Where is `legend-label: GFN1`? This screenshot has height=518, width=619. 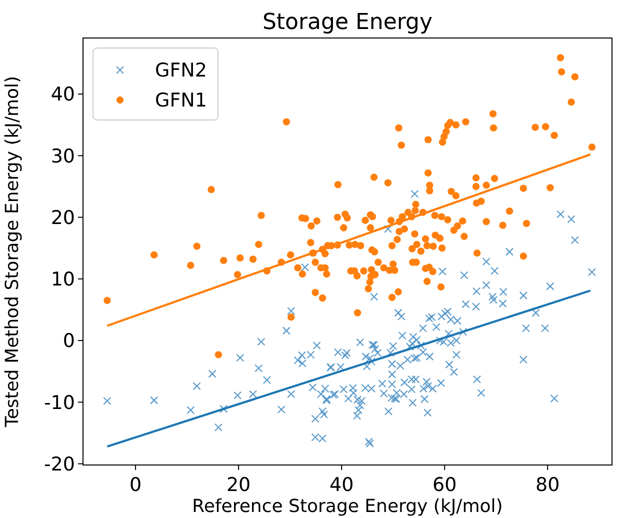 legend-label: GFN1 is located at coordinates (181, 101).